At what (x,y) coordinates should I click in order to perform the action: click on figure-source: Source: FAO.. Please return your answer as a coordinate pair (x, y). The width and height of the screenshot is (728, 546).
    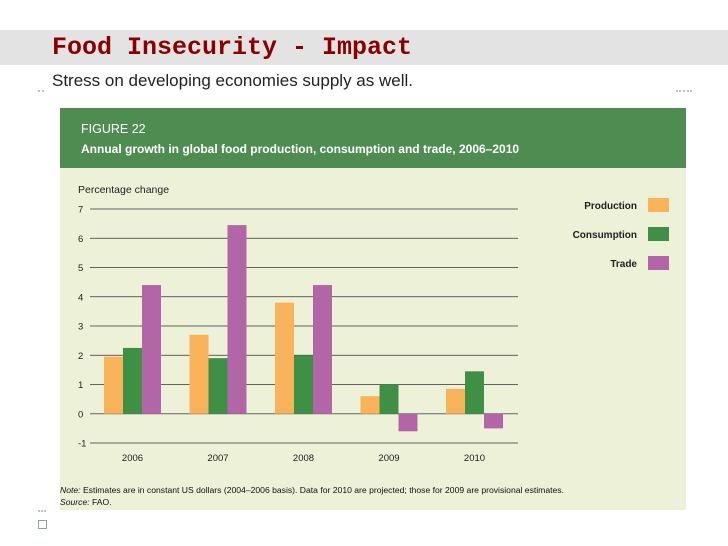
    Looking at the image, I should click on (86, 502).